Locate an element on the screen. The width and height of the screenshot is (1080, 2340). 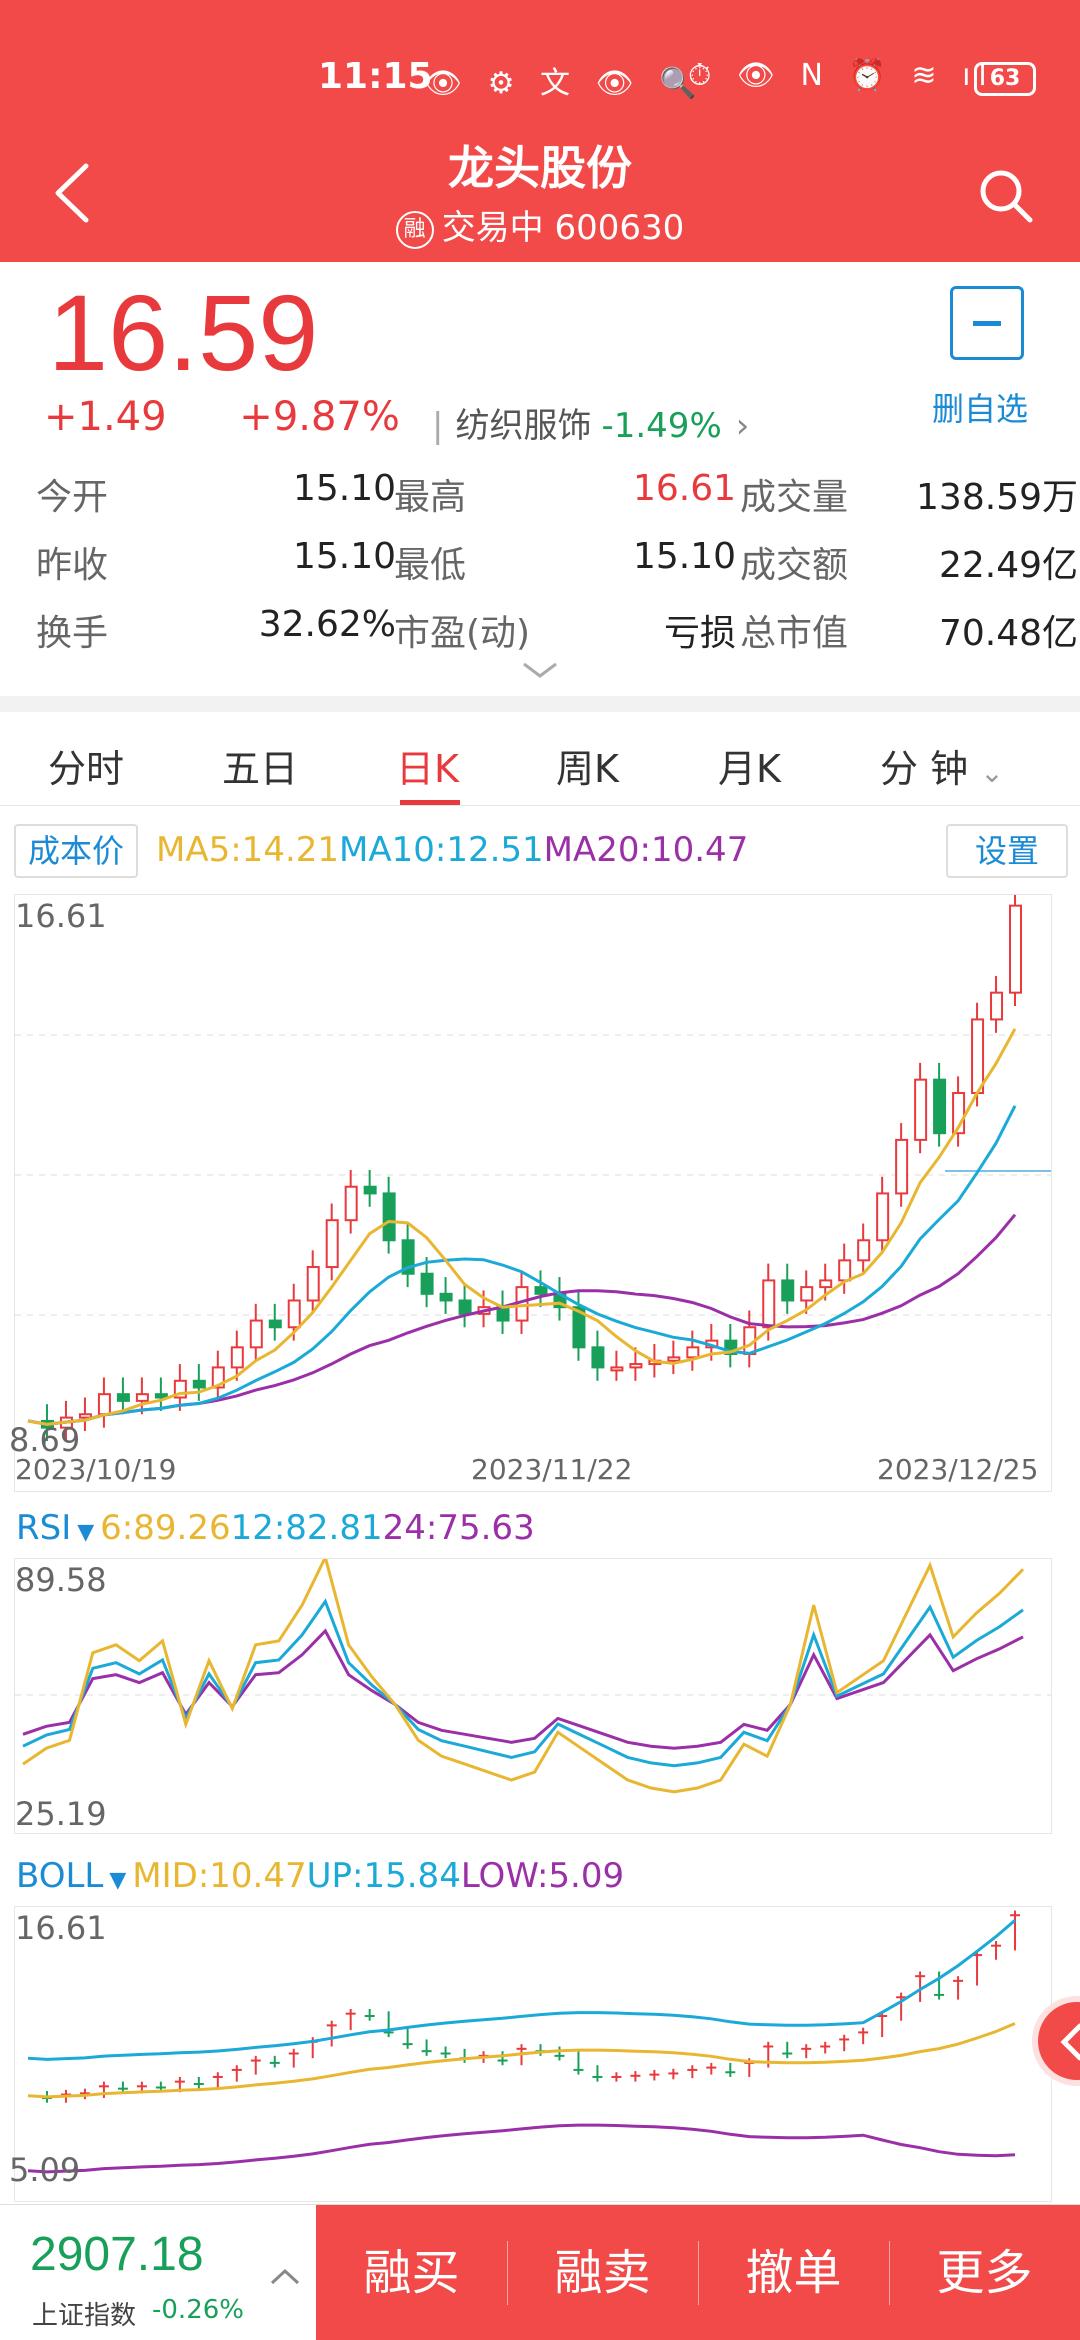
rsi12-label: 12:82.81 is located at coordinates (306, 1528).